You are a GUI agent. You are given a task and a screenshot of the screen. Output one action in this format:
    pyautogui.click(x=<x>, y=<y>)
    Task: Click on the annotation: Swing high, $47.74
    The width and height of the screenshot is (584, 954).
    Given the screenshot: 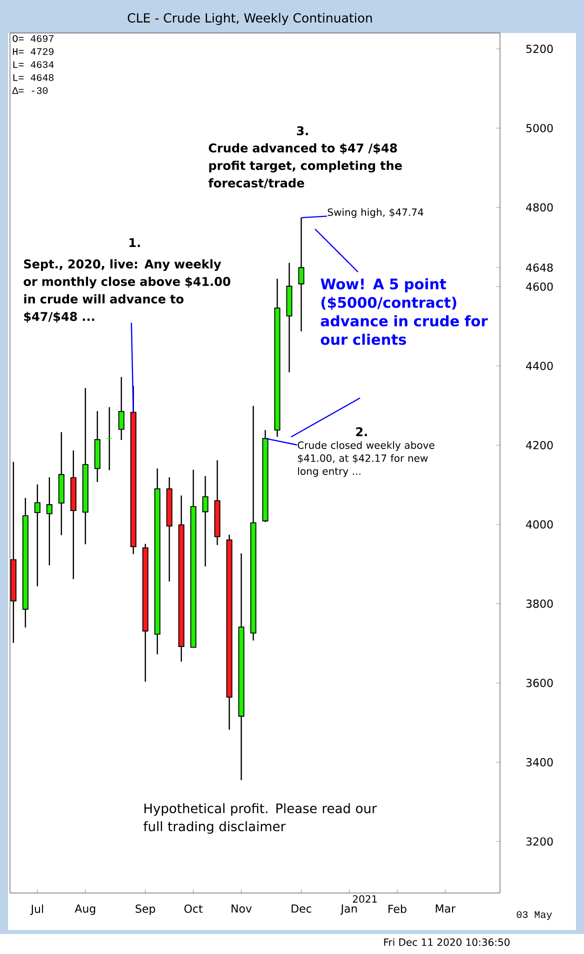 What is the action you would take?
    pyautogui.click(x=376, y=213)
    